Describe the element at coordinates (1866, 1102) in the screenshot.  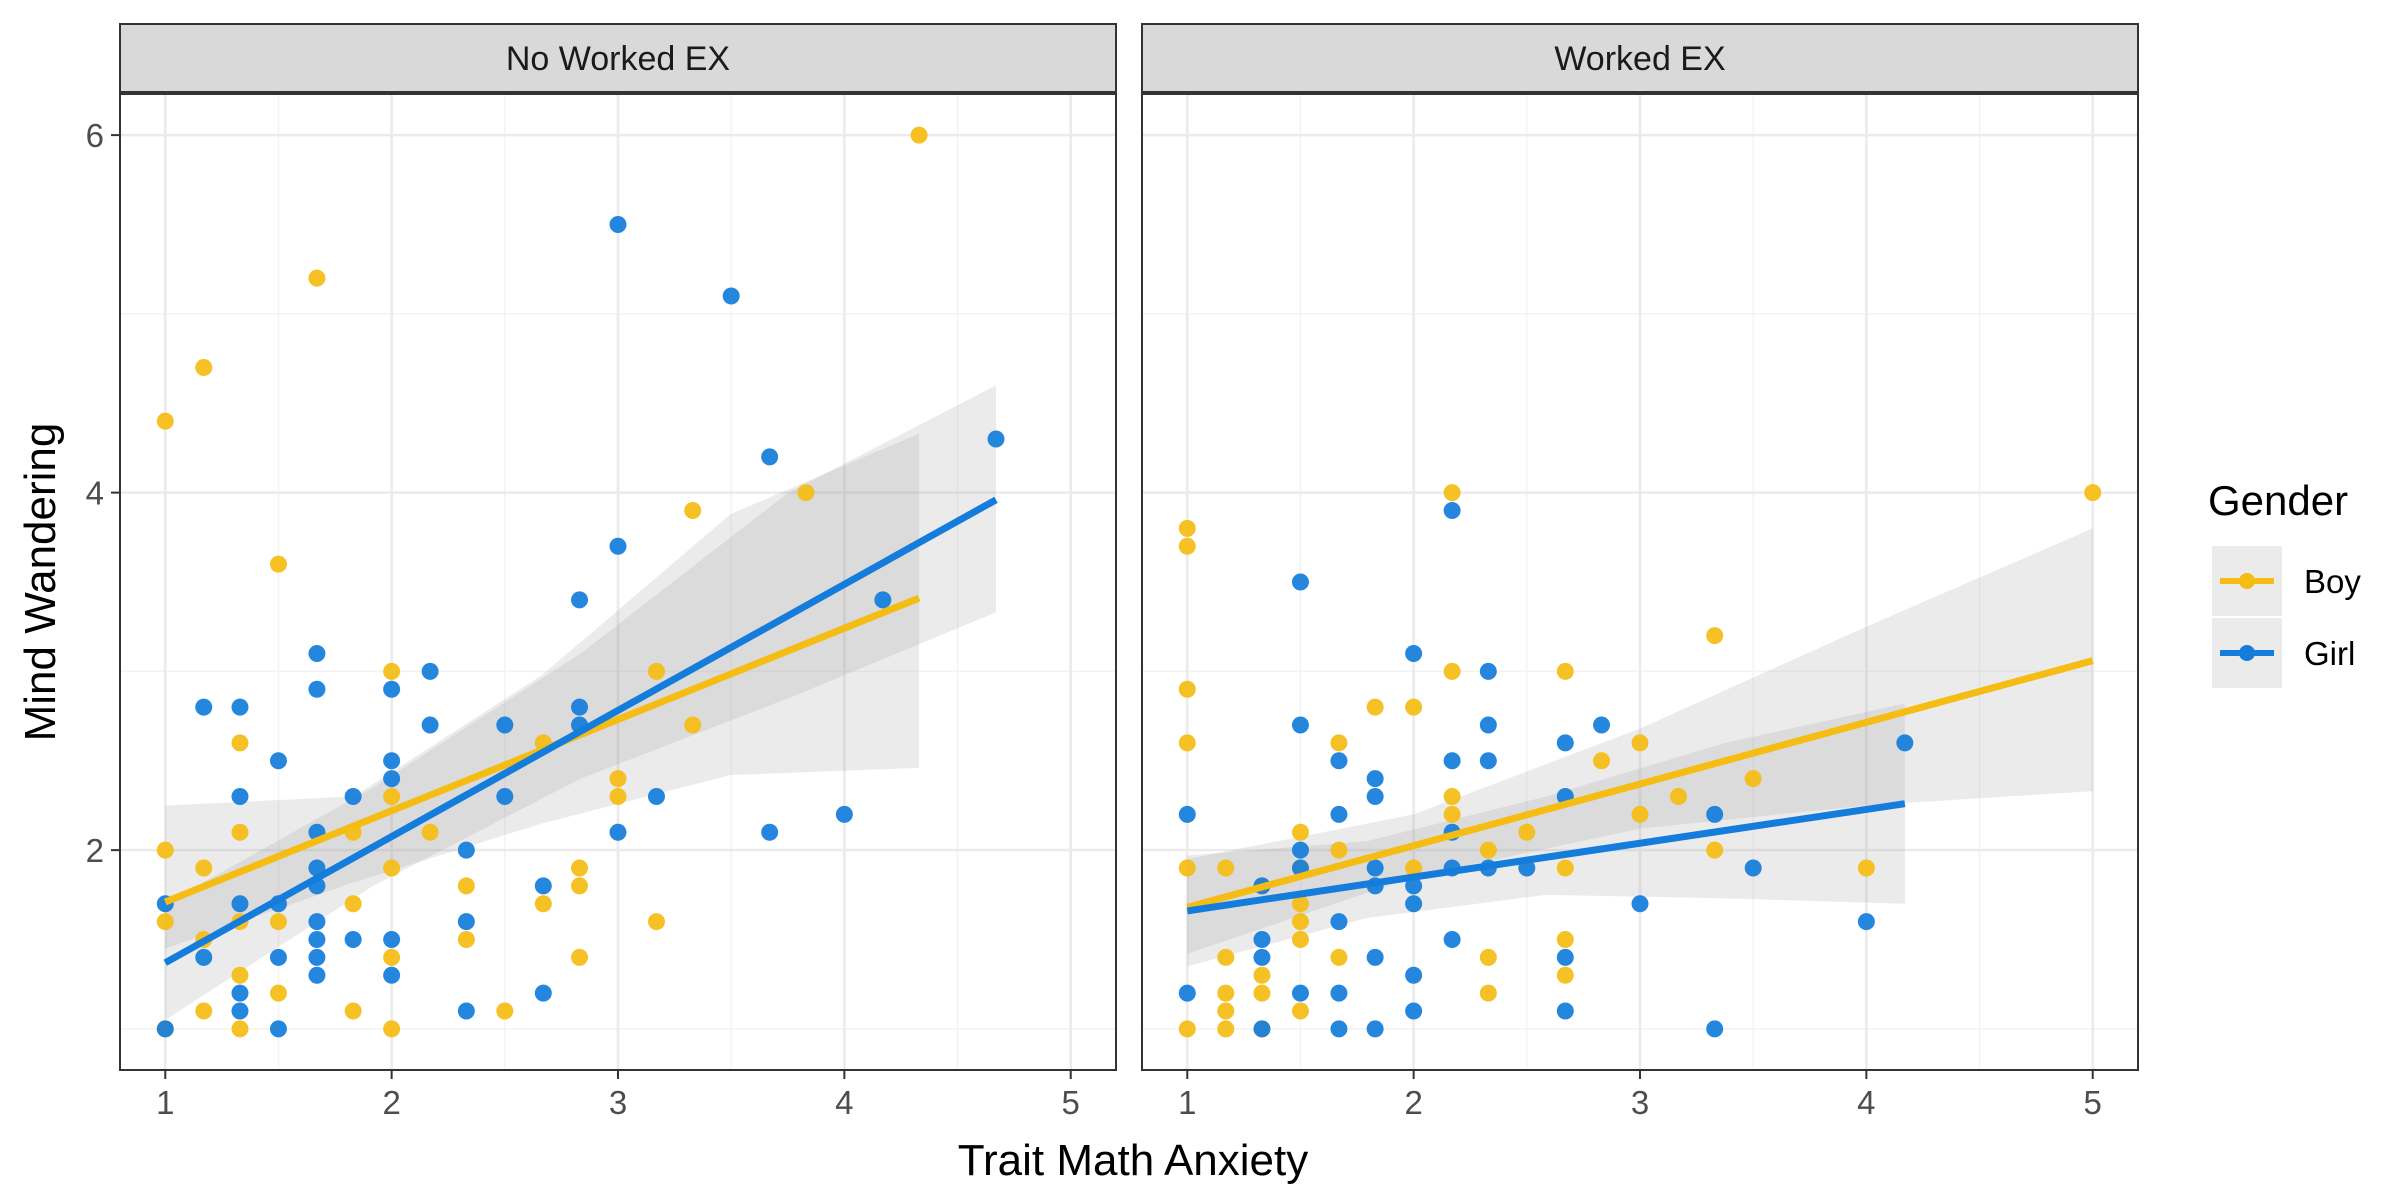
I see `x-tick-label: 4` at that location.